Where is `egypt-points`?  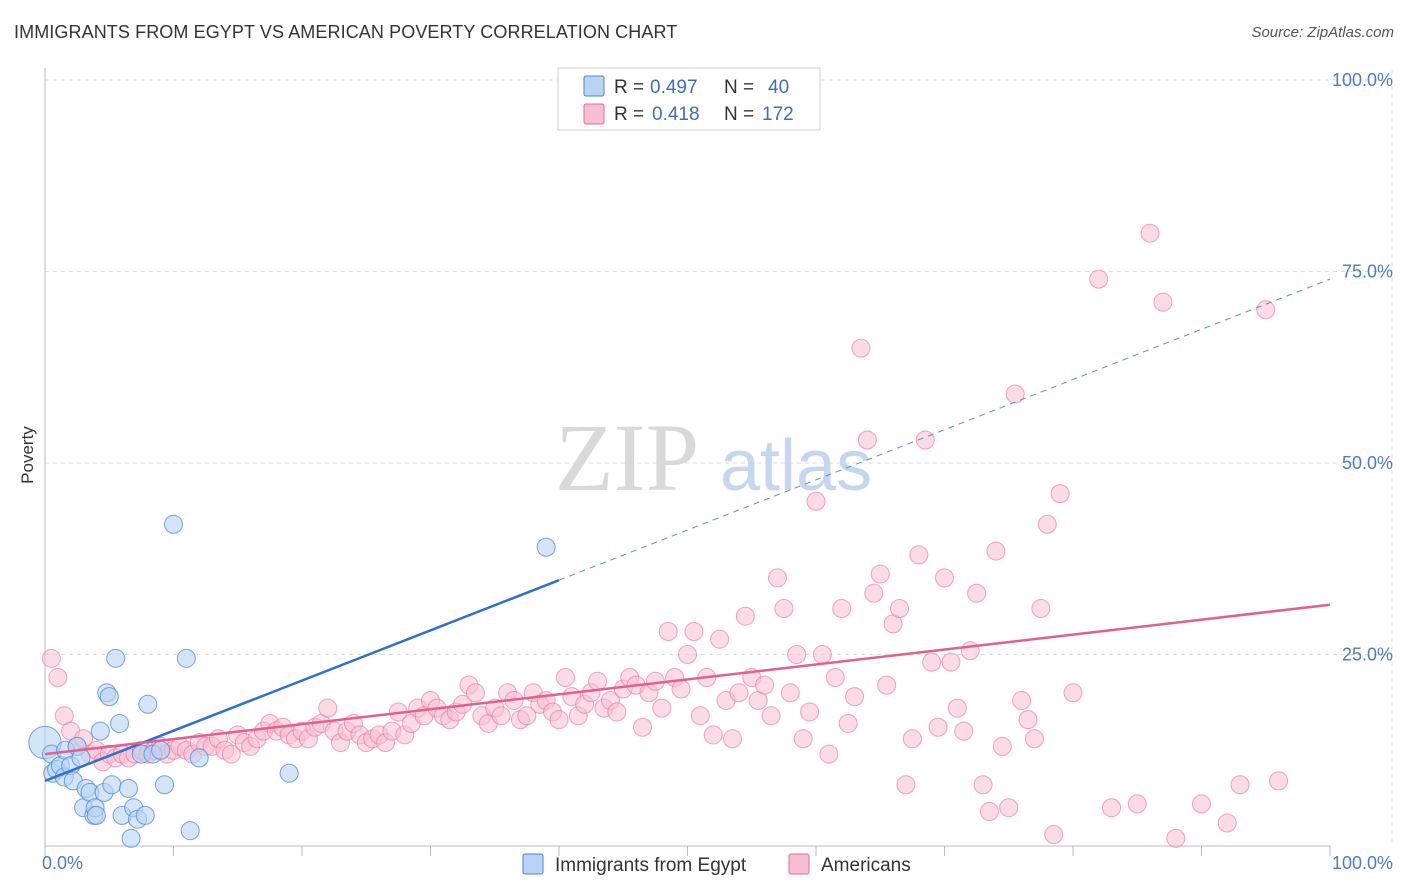
egypt-points is located at coordinates (292, 681).